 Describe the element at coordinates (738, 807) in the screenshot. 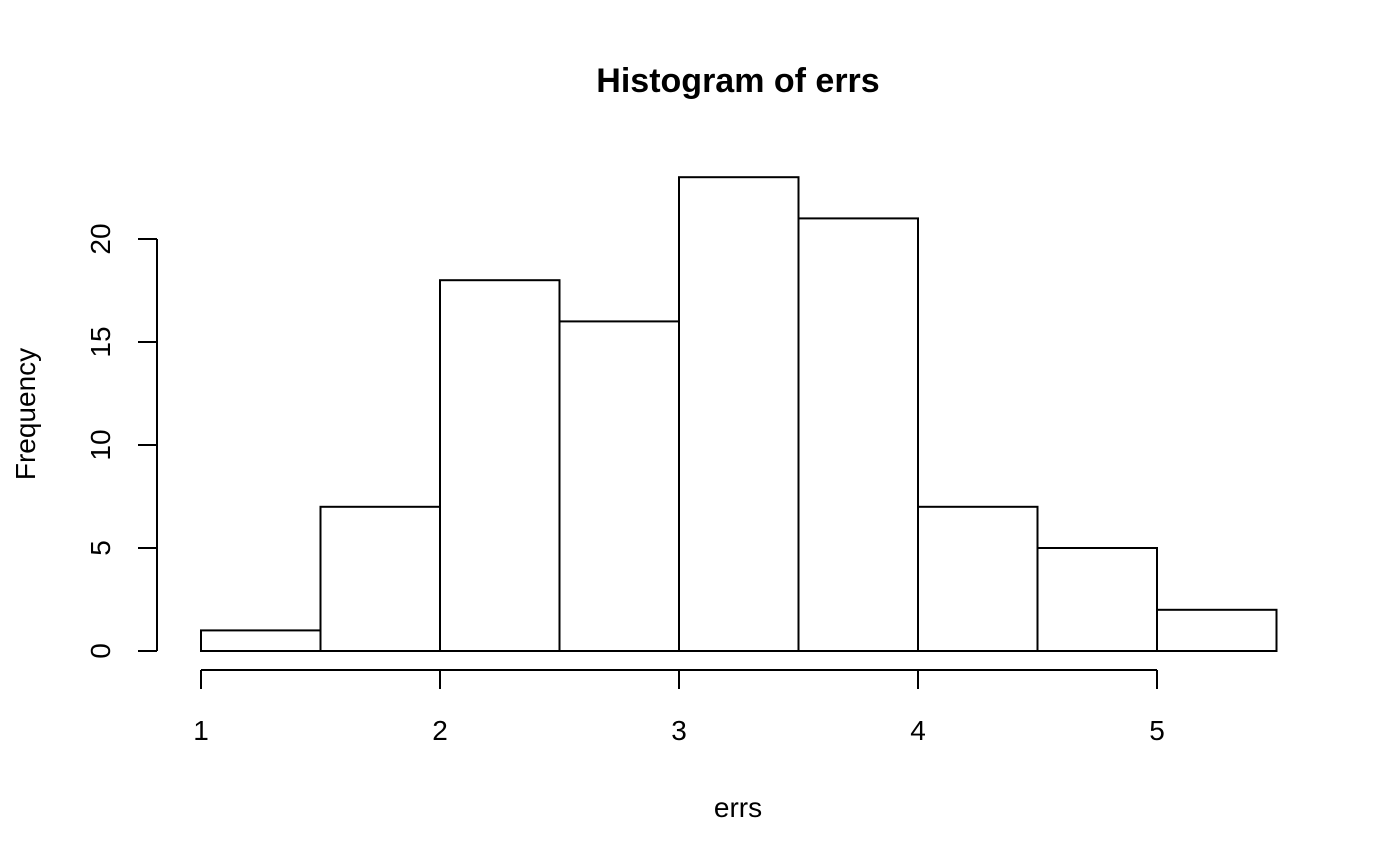

I see `x-axis-title: errs` at that location.